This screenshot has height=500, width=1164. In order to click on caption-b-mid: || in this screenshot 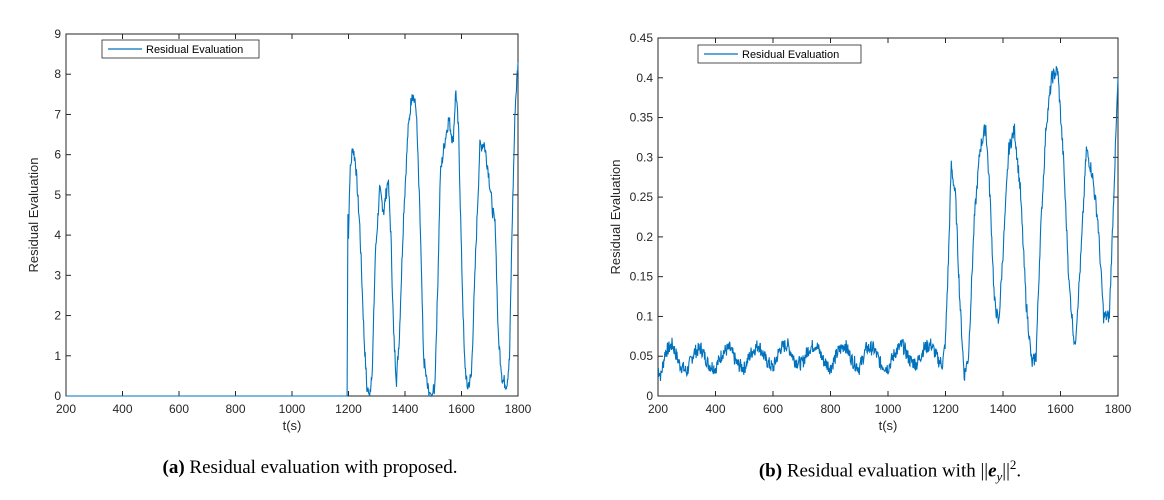, I will do `click(1006, 471)`.